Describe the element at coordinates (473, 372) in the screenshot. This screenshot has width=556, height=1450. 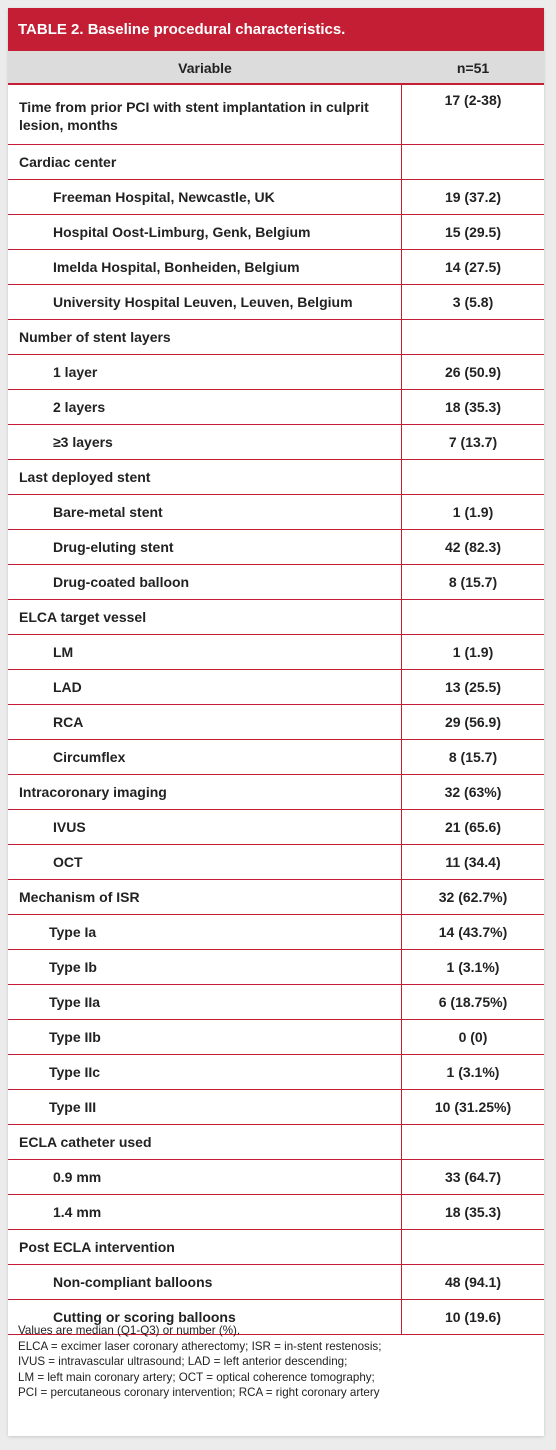
I see `row-value: 26 (50.9)` at that location.